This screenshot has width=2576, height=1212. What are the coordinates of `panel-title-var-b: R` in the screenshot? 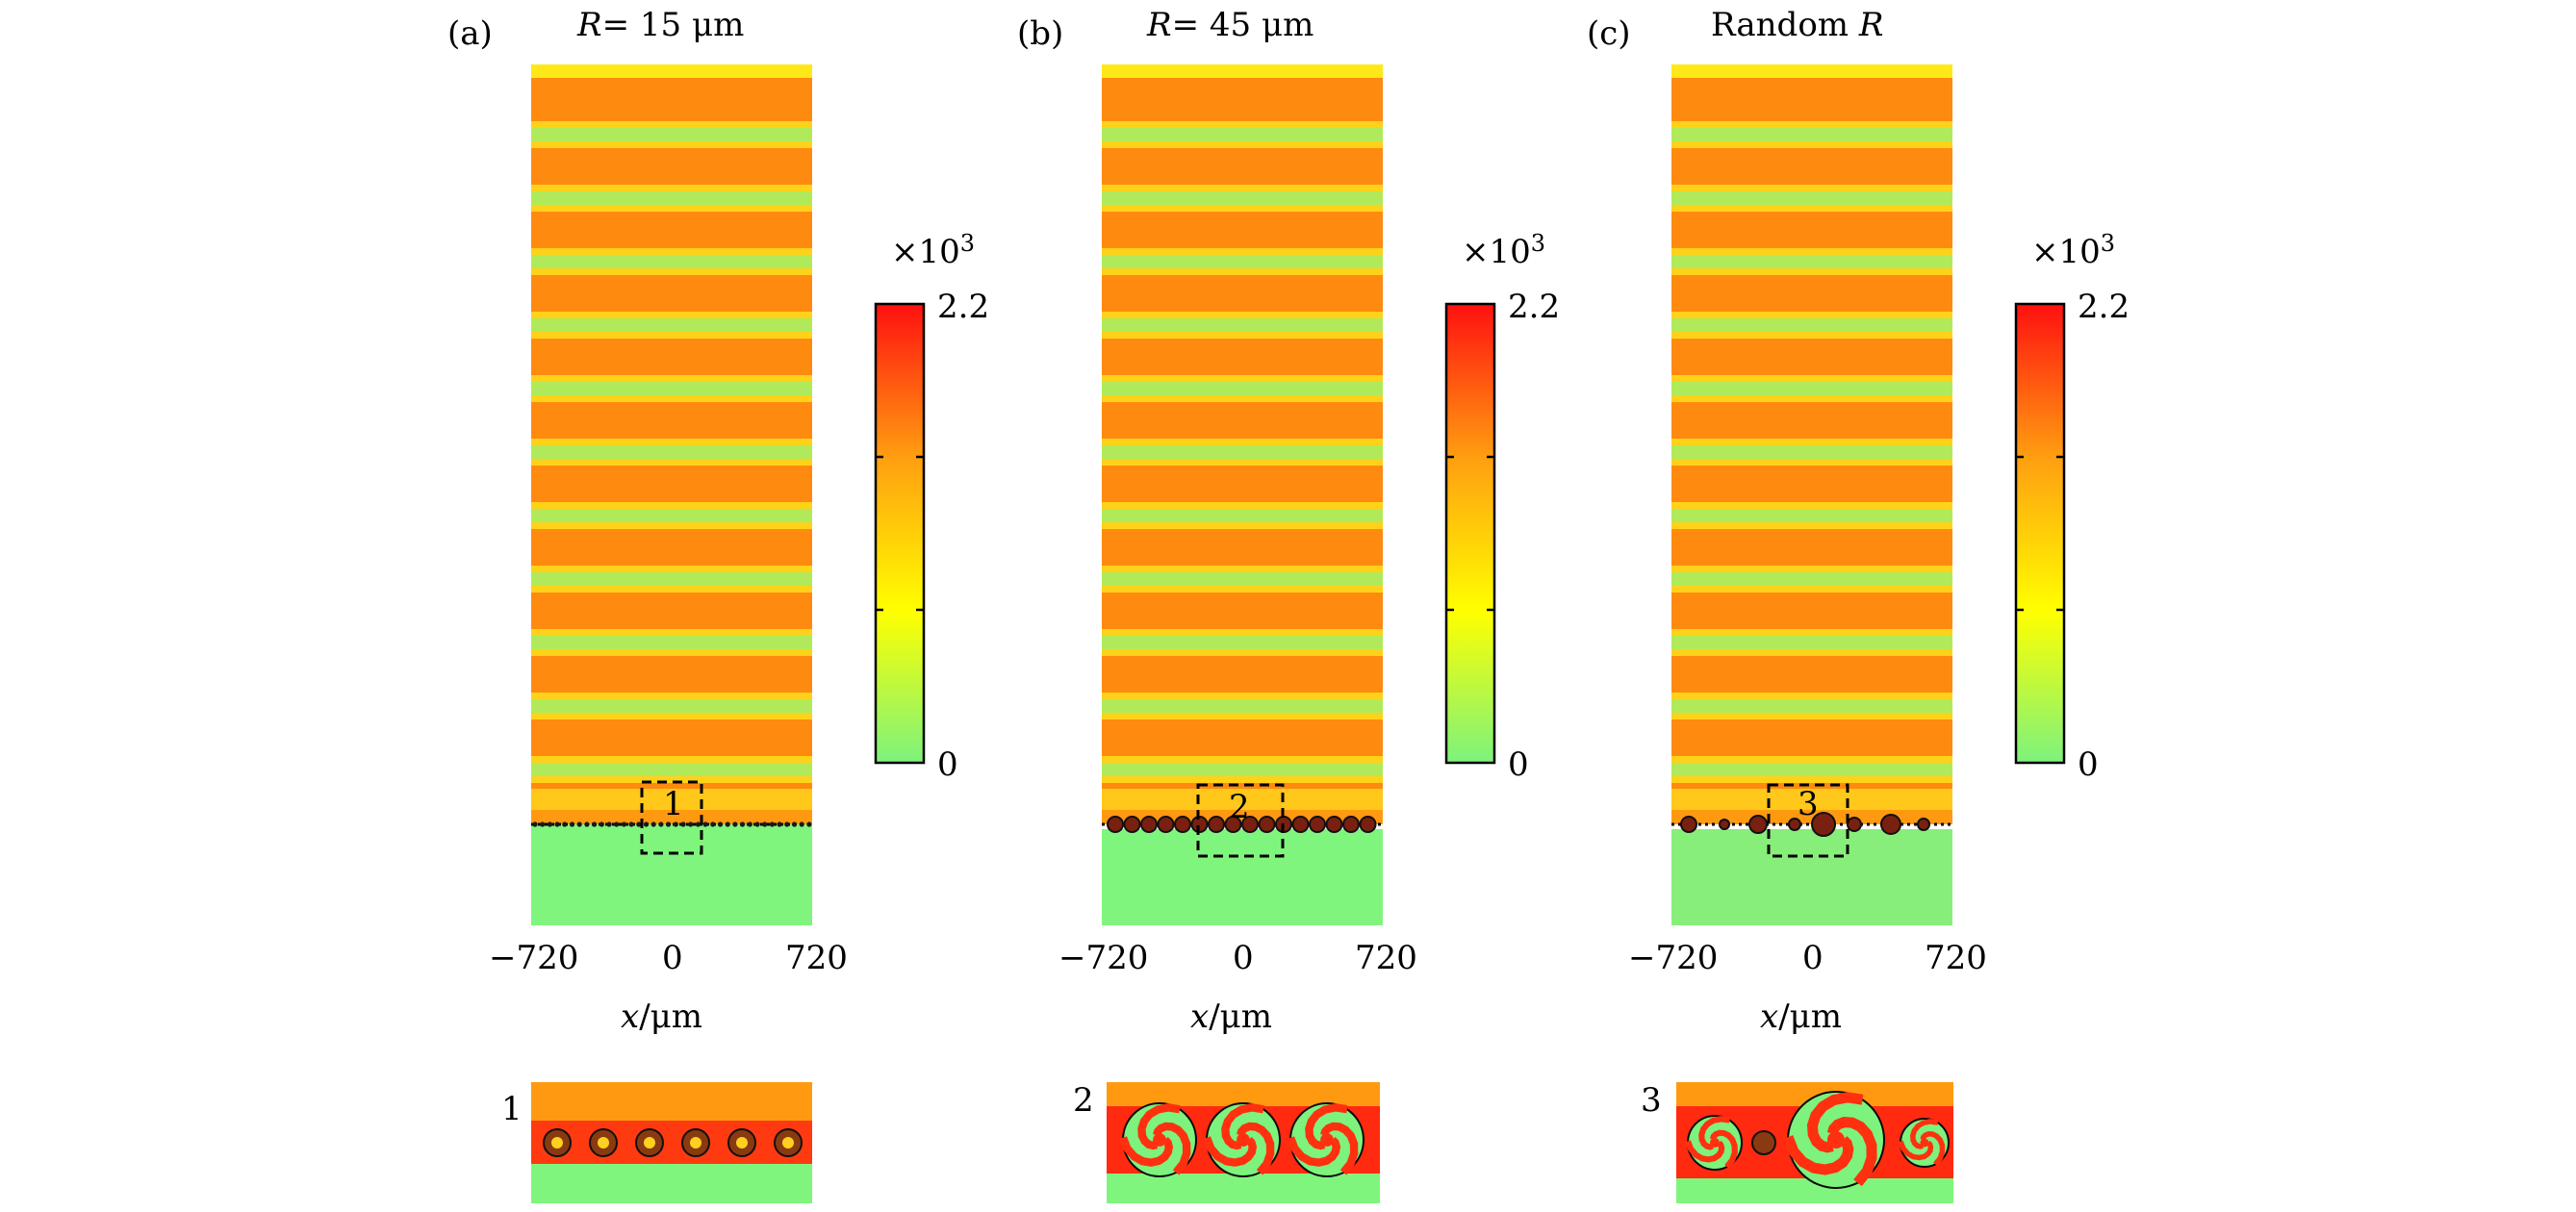 It's located at (1159, 25).